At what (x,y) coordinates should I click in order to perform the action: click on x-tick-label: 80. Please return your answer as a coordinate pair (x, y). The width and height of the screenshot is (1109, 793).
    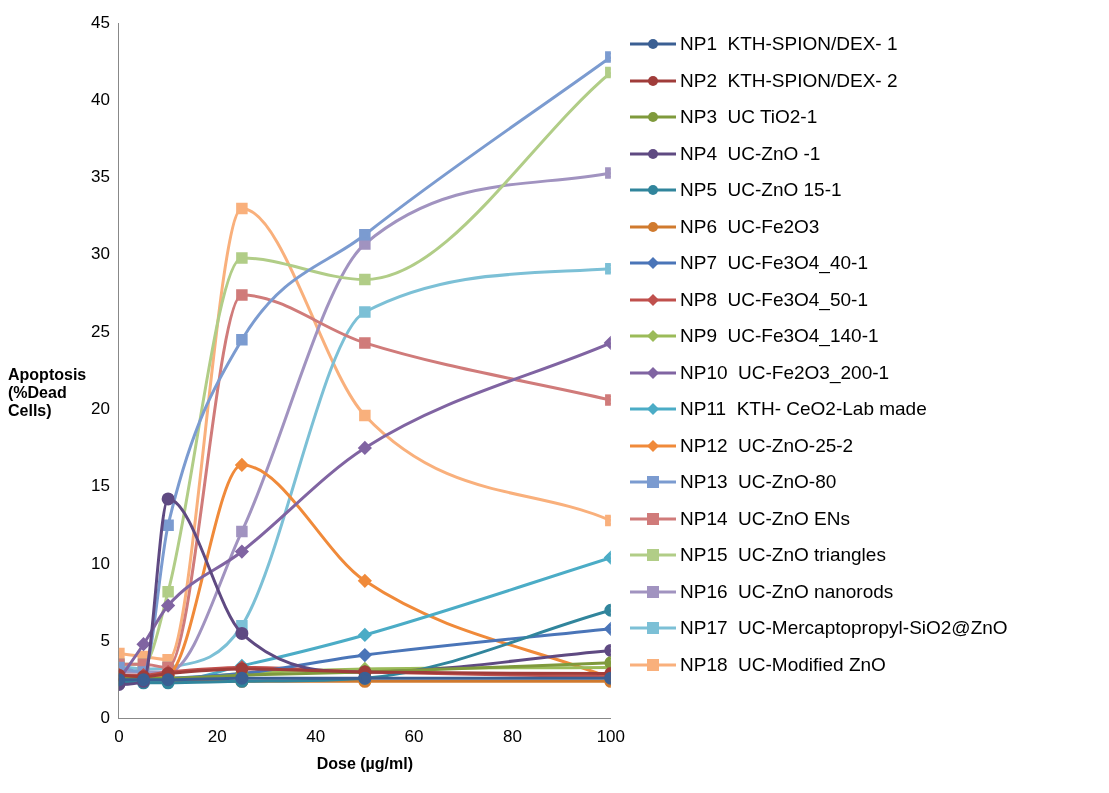
    Looking at the image, I should click on (512, 737).